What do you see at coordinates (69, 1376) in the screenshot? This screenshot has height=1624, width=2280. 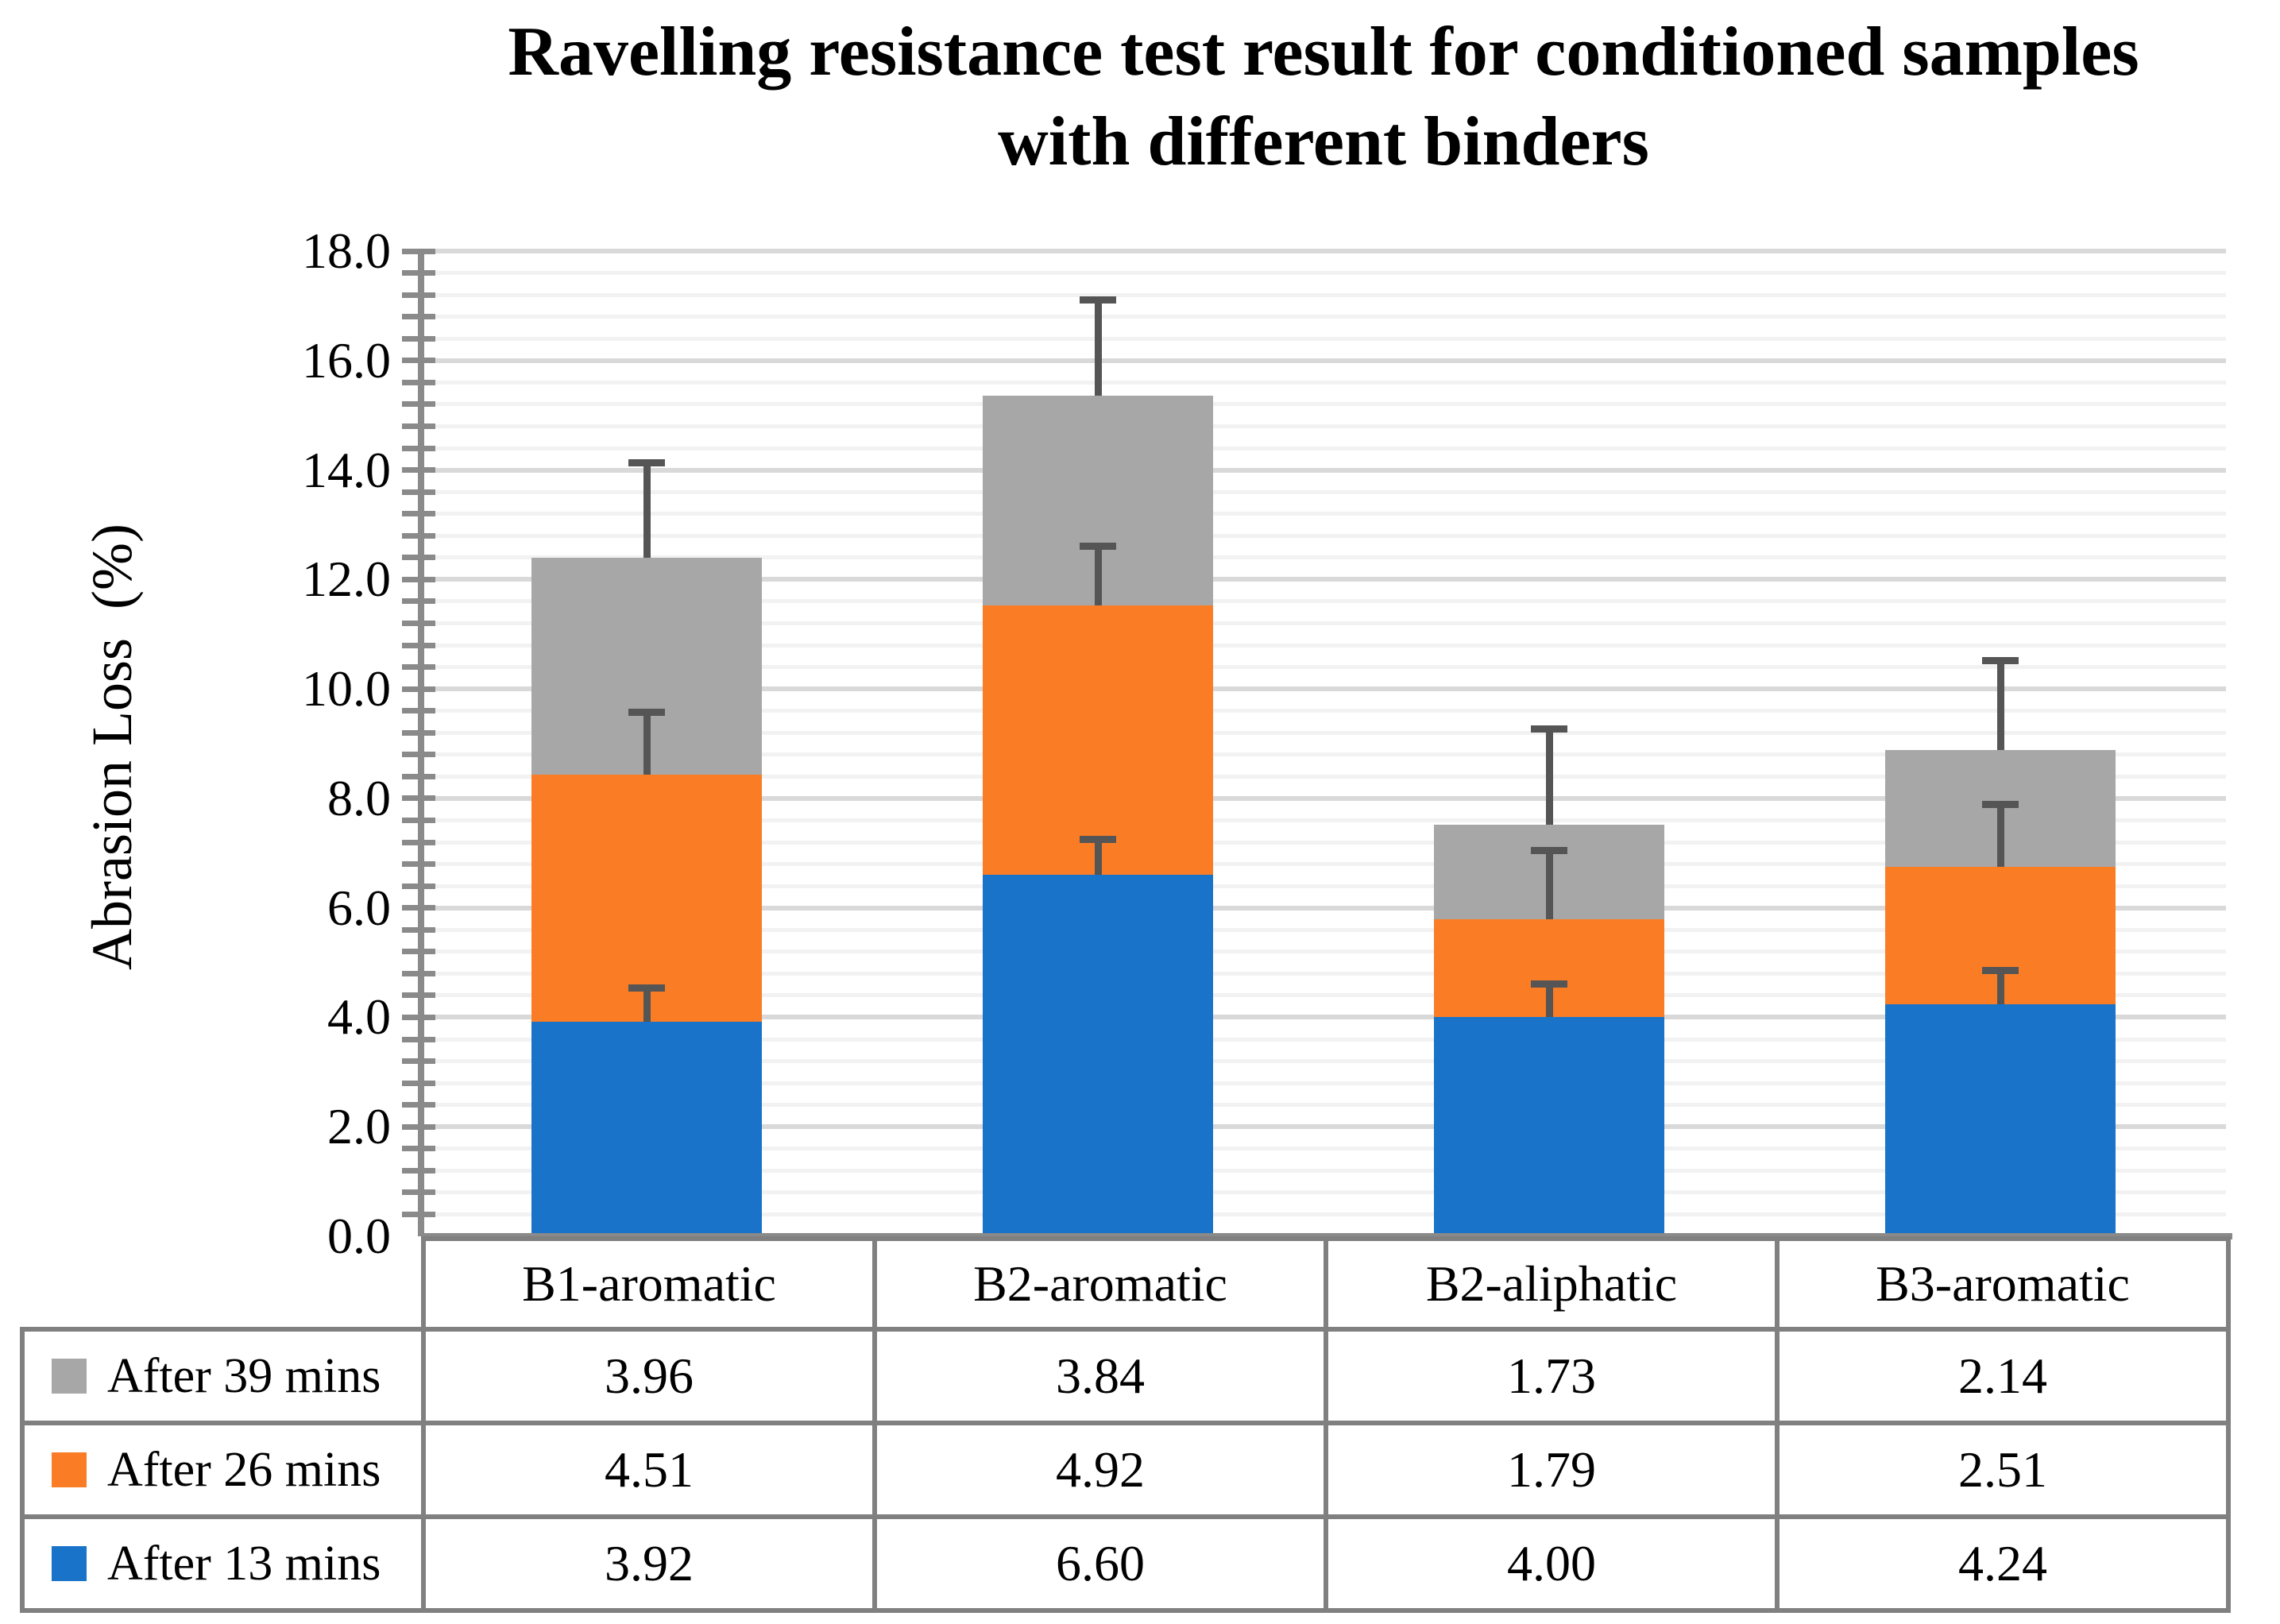 I see `legend-swatch-after-39-mins` at bounding box center [69, 1376].